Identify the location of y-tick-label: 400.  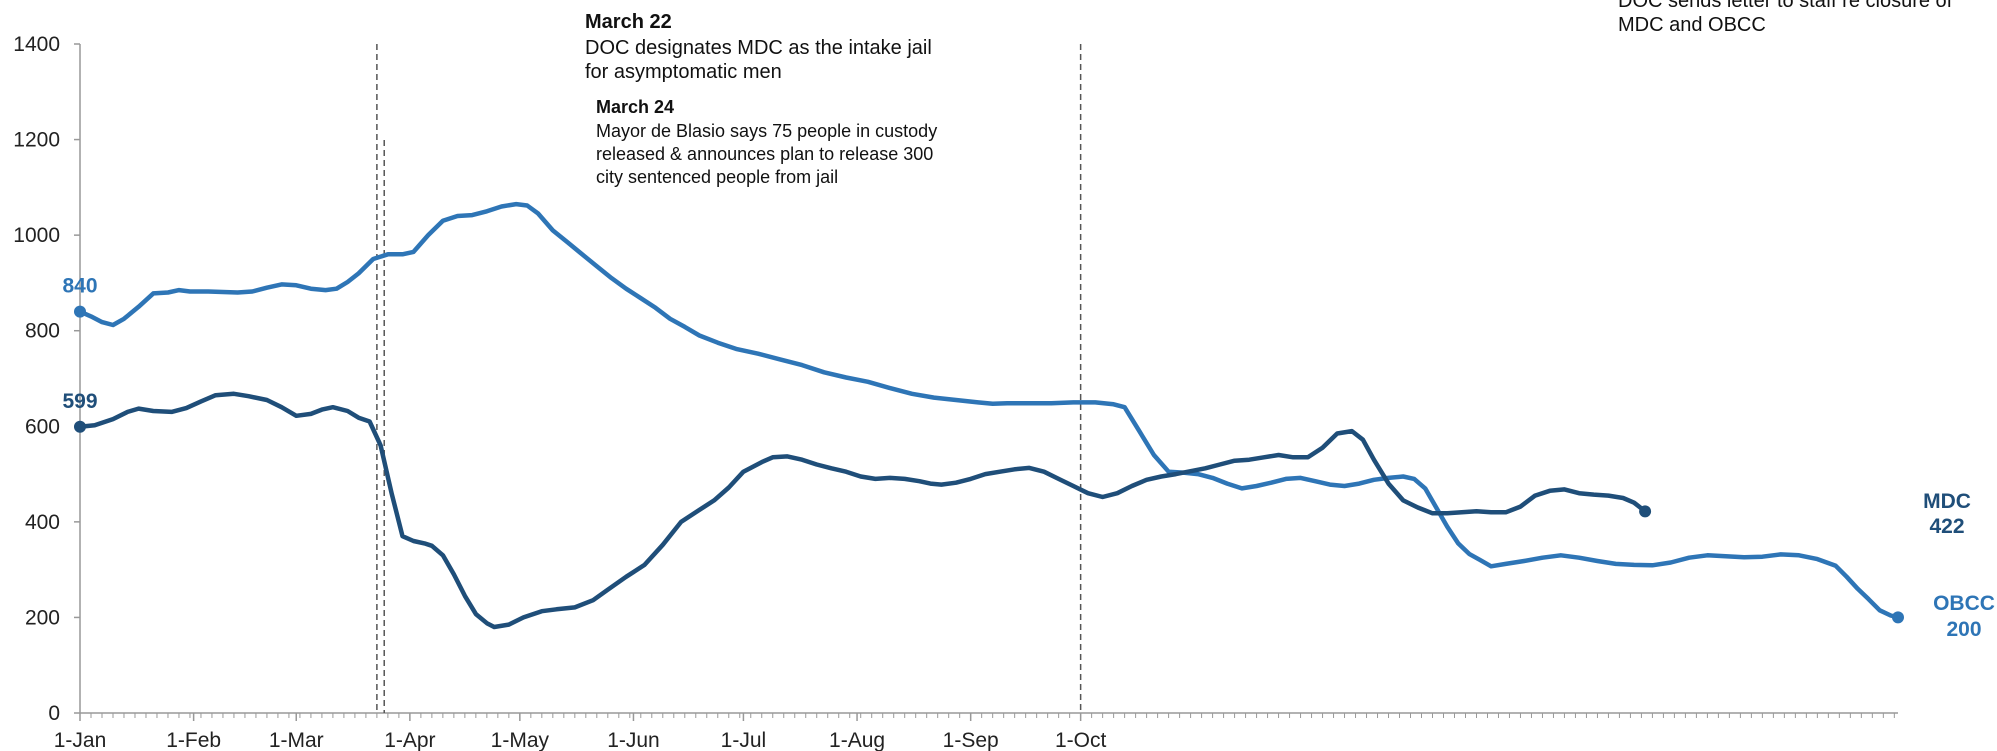
(42, 522).